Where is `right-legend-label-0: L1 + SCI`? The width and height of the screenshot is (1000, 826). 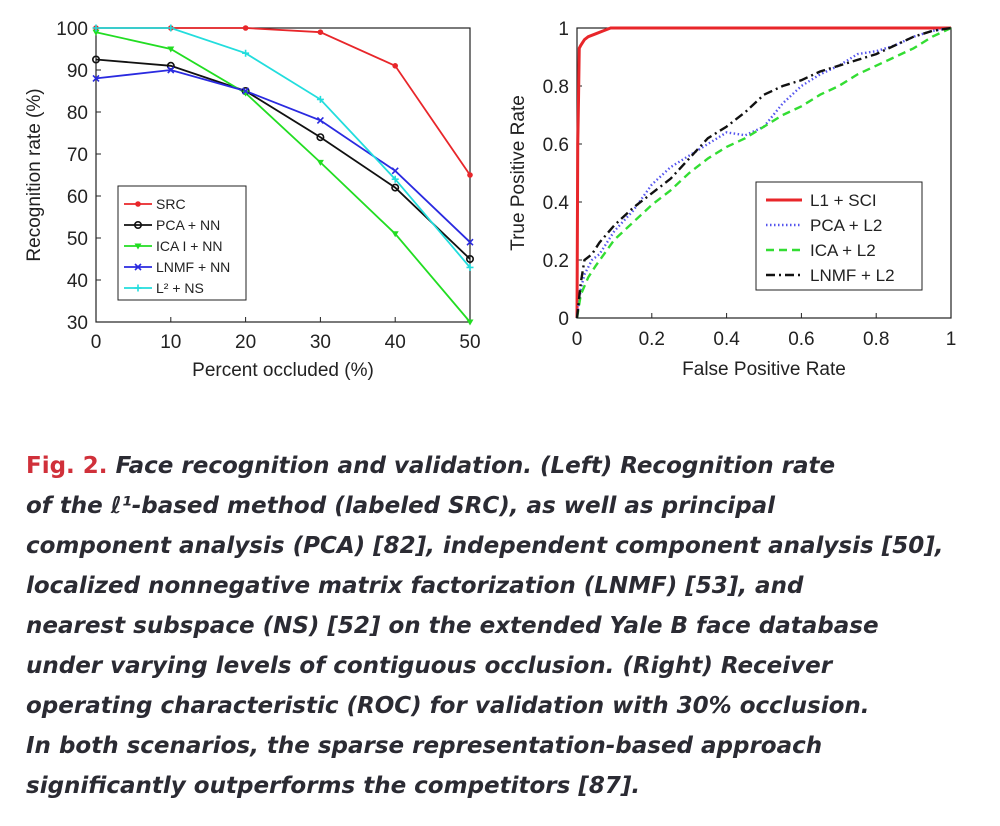
right-legend-label-0: L1 + SCI is located at coordinates (843, 200).